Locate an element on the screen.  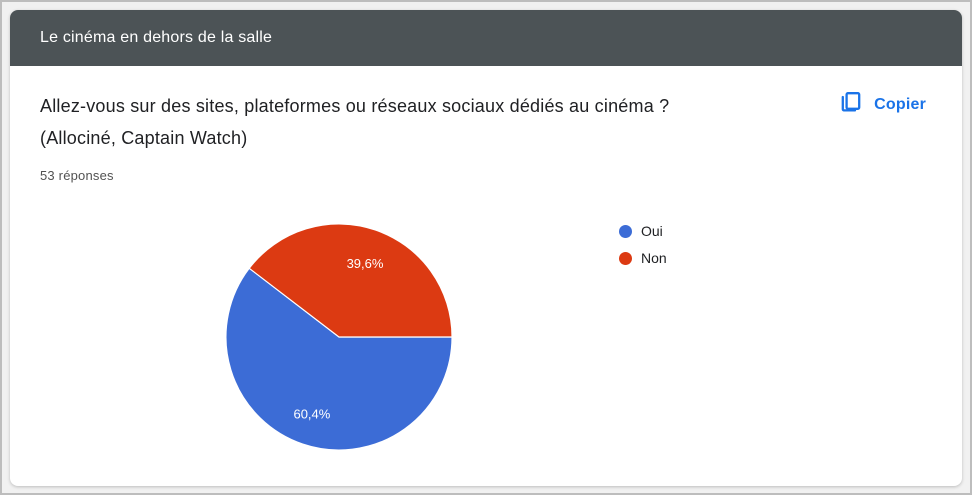
legend-label-oui: Oui is located at coordinates (652, 231).